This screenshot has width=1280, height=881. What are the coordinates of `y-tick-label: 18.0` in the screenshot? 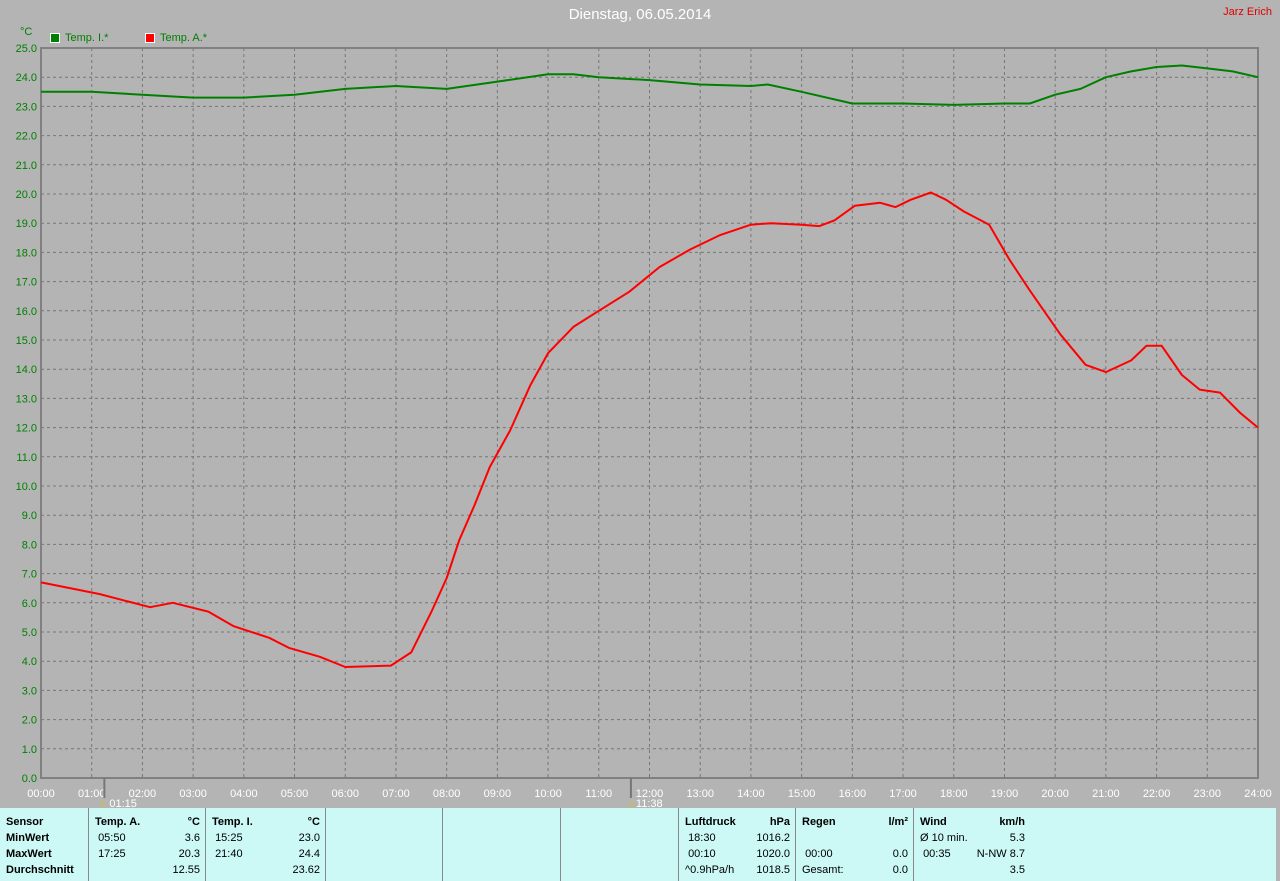 It's located at (26, 253).